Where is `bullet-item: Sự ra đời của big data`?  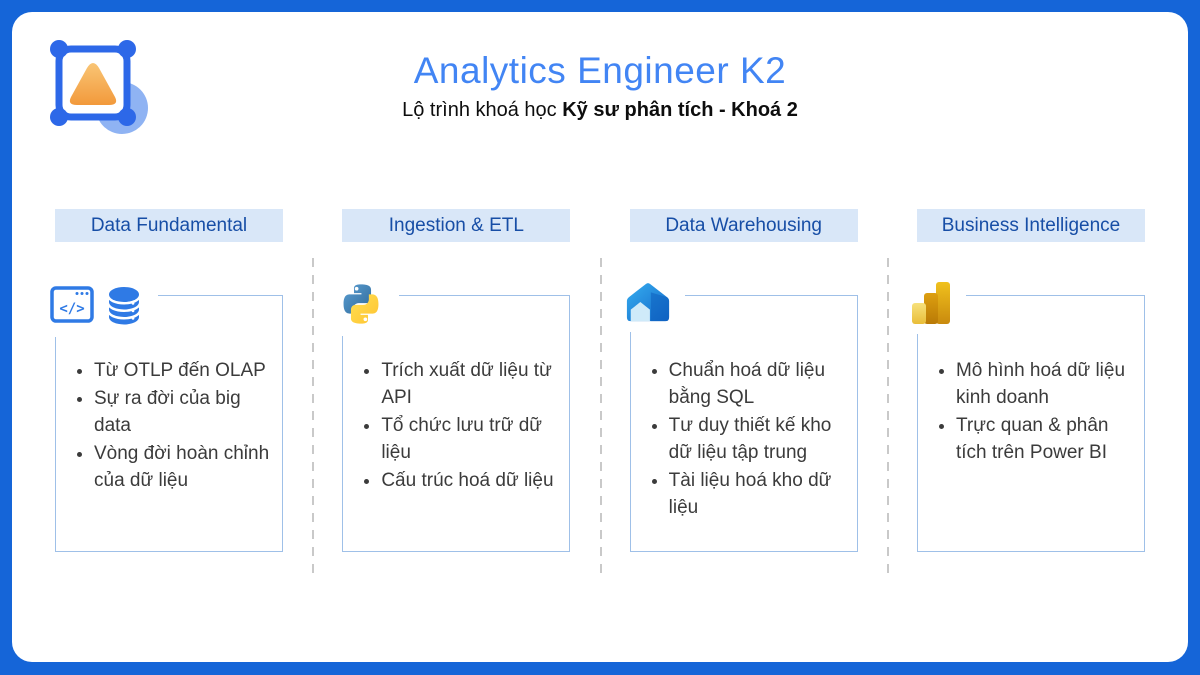 bullet-item: Sự ra đời của big data is located at coordinates (183, 413).